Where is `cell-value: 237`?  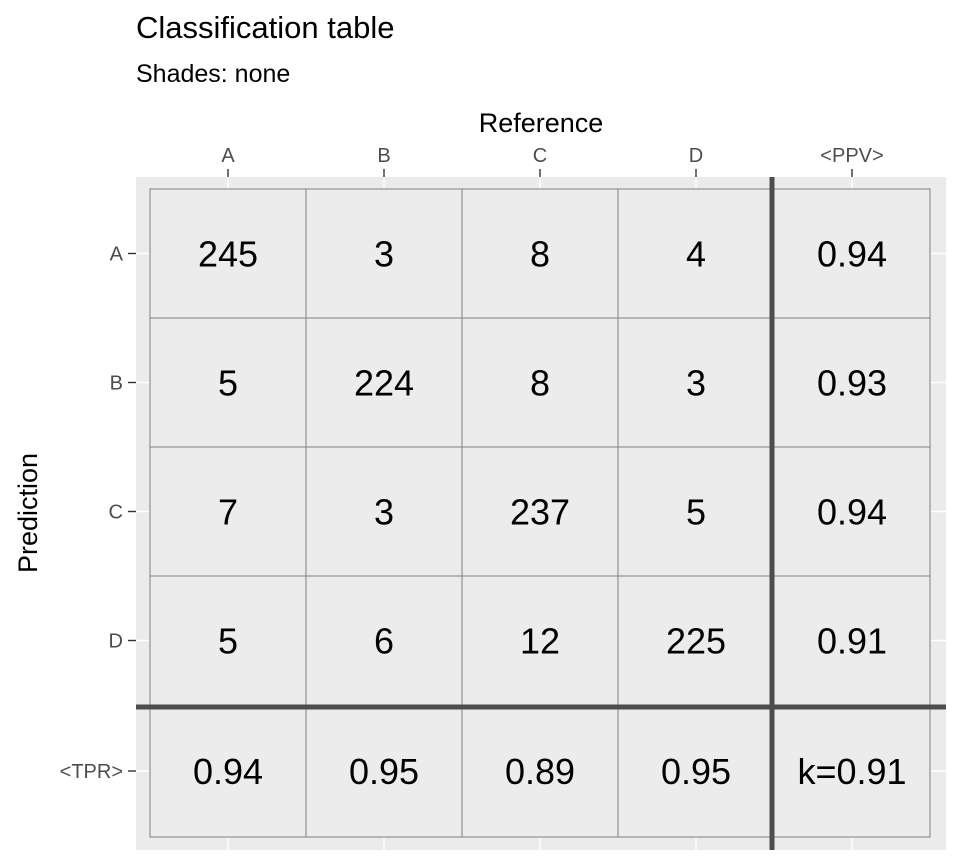 cell-value: 237 is located at coordinates (540, 512).